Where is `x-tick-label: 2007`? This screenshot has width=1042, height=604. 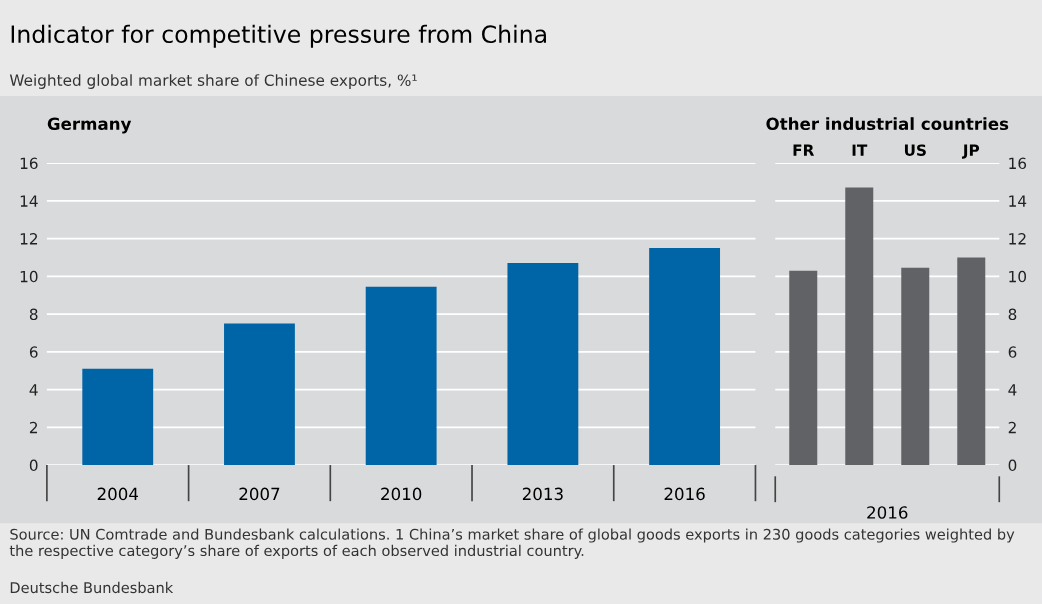 x-tick-label: 2007 is located at coordinates (259, 494).